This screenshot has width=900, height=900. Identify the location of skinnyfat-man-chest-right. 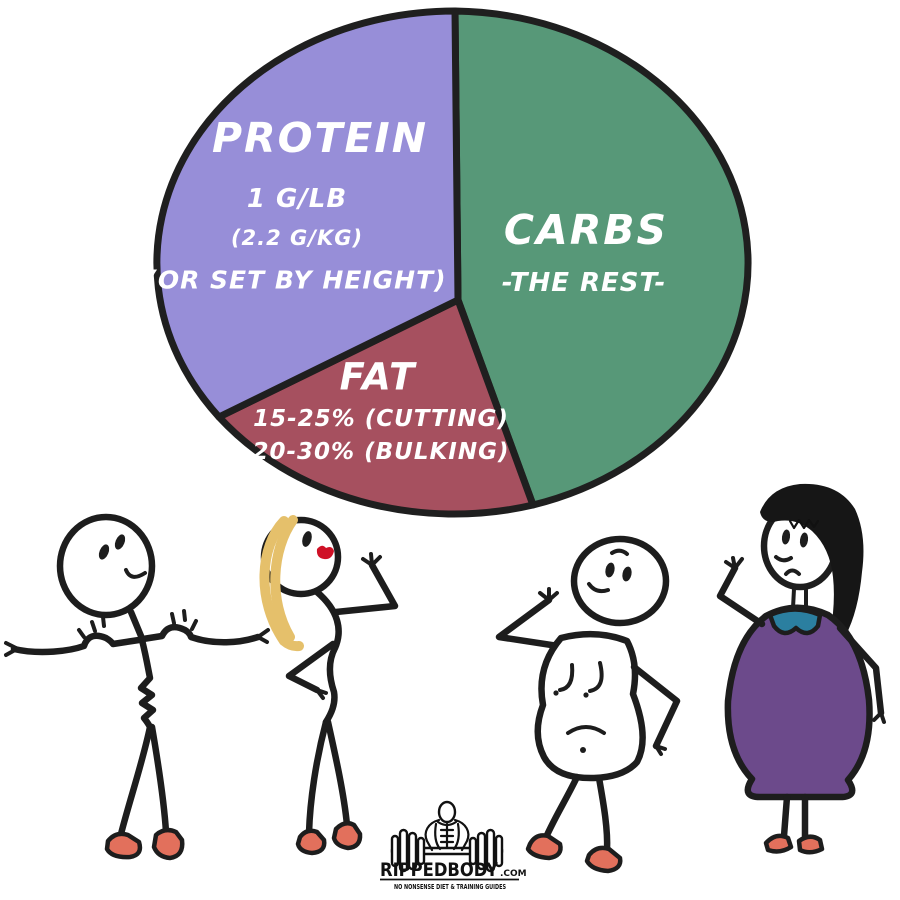
(596, 677).